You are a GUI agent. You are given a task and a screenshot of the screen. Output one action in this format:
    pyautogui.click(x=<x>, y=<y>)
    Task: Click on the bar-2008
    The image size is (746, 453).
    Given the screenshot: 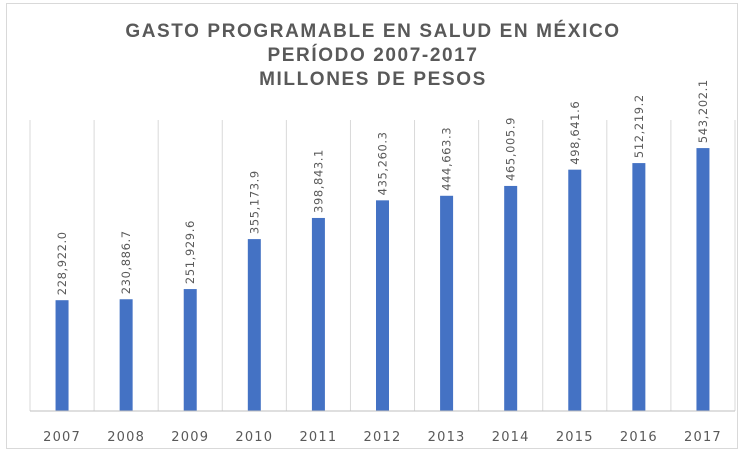 What is the action you would take?
    pyautogui.click(x=126, y=355)
    